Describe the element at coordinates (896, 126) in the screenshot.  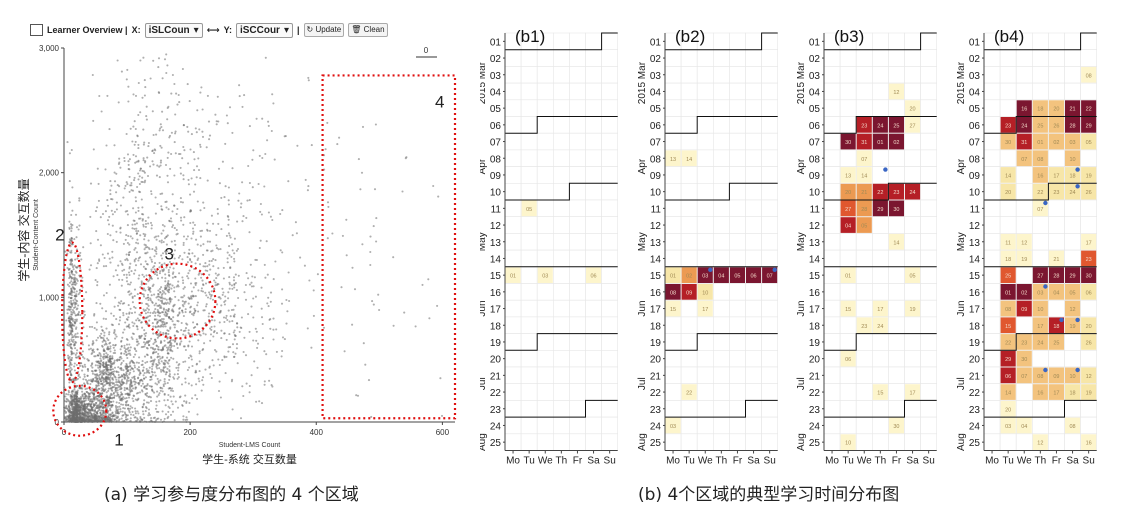
I see `heatmap-cell-label: 25` at that location.